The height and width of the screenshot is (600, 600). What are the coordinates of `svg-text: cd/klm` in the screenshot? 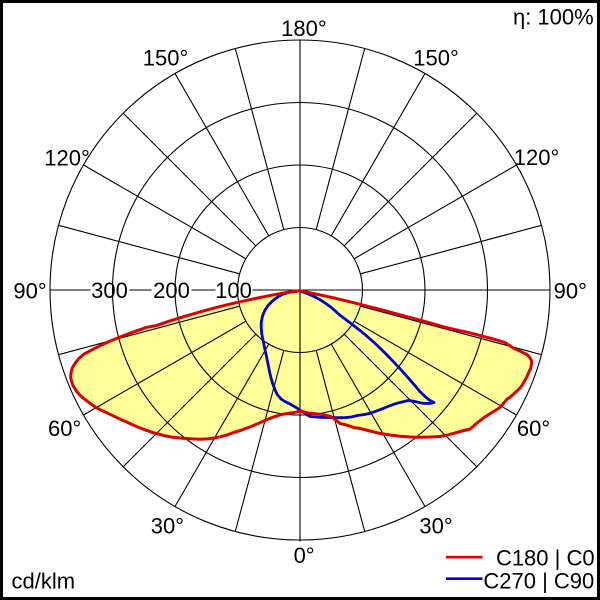 It's located at (44, 580).